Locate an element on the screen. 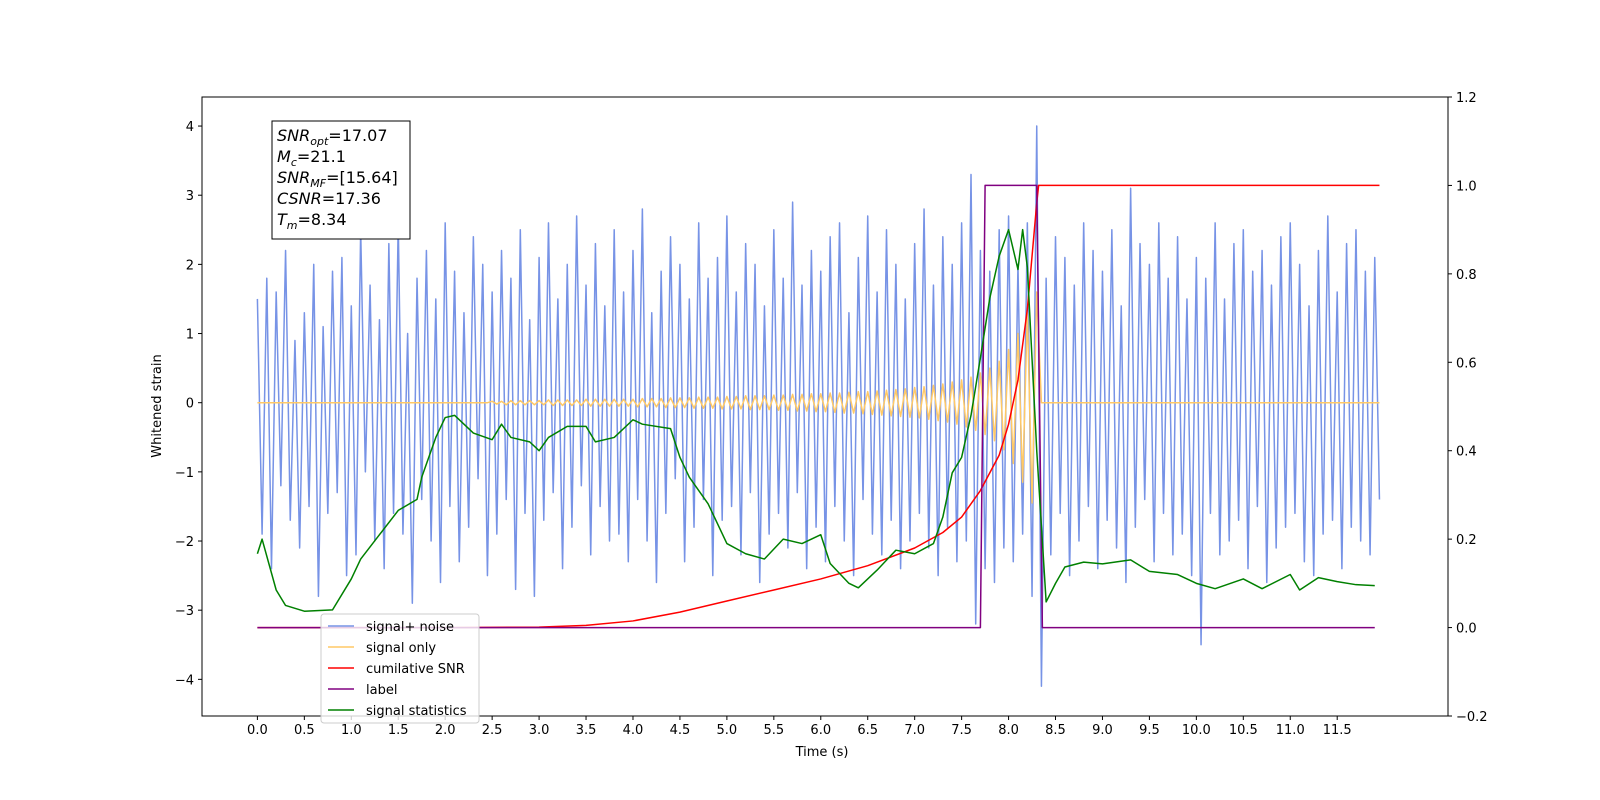  x-tick-label: 11.0 is located at coordinates (1290, 730).